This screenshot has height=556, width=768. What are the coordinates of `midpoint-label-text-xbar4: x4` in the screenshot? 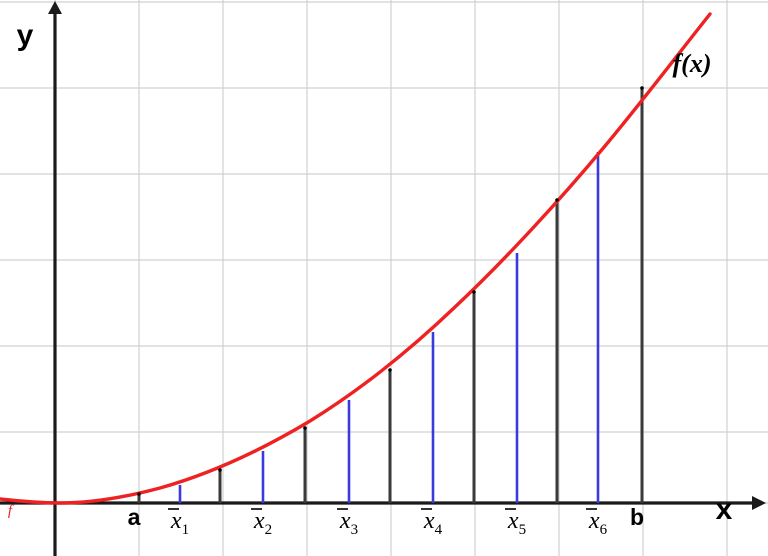 It's located at (433, 523).